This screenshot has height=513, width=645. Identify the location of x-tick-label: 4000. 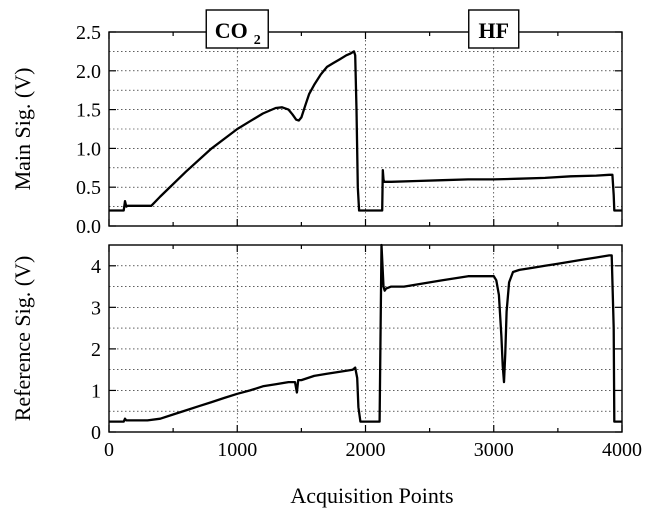
(622, 450).